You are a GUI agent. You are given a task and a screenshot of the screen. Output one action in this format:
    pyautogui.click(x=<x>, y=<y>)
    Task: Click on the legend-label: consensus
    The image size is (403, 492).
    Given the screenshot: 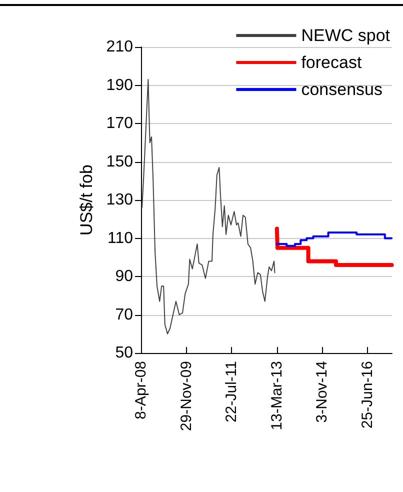 What is the action you would take?
    pyautogui.click(x=341, y=89)
    